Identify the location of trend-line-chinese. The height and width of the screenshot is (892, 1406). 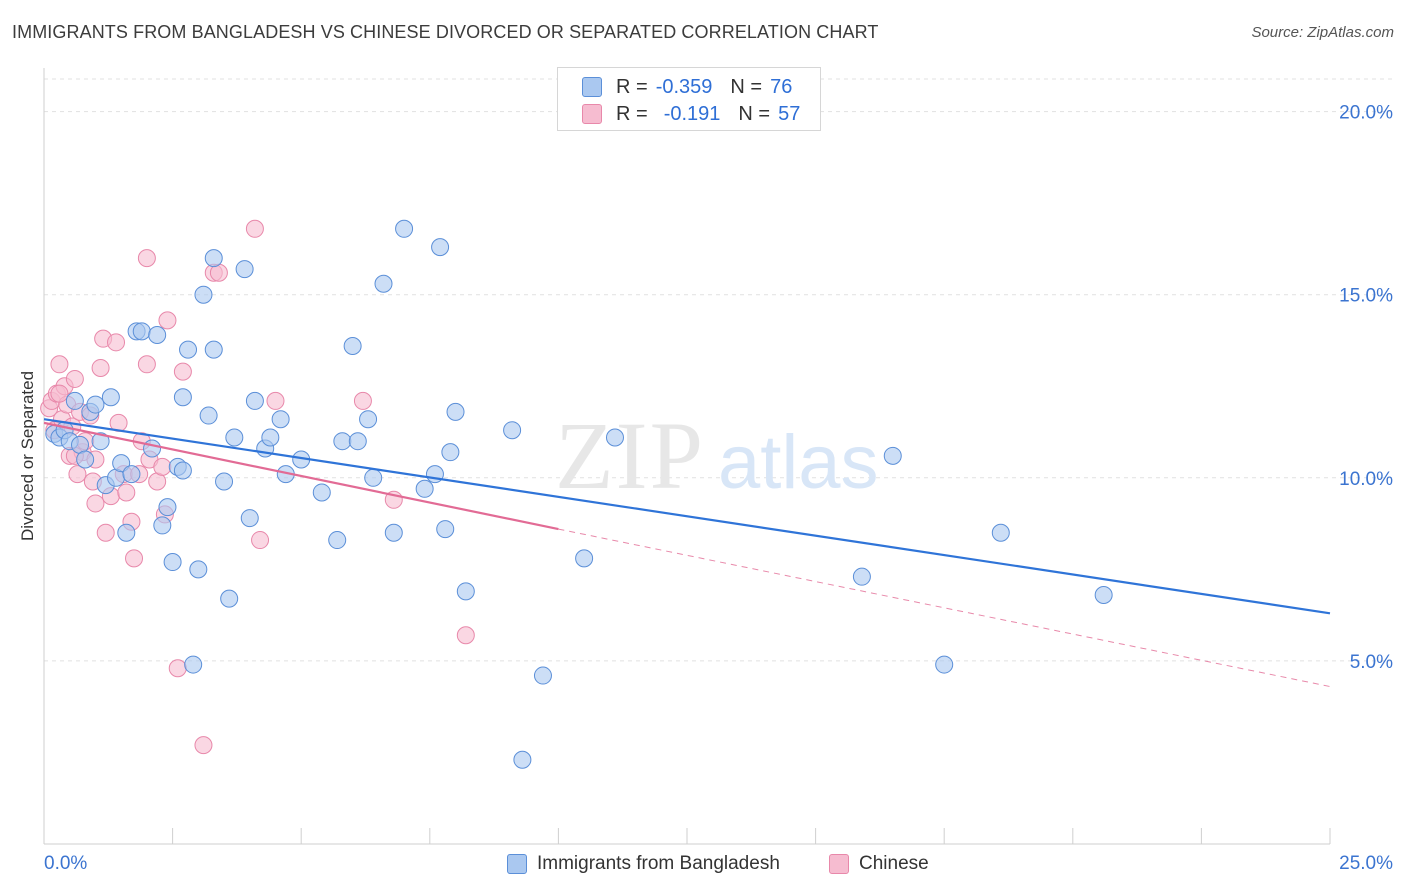
(301, 476).